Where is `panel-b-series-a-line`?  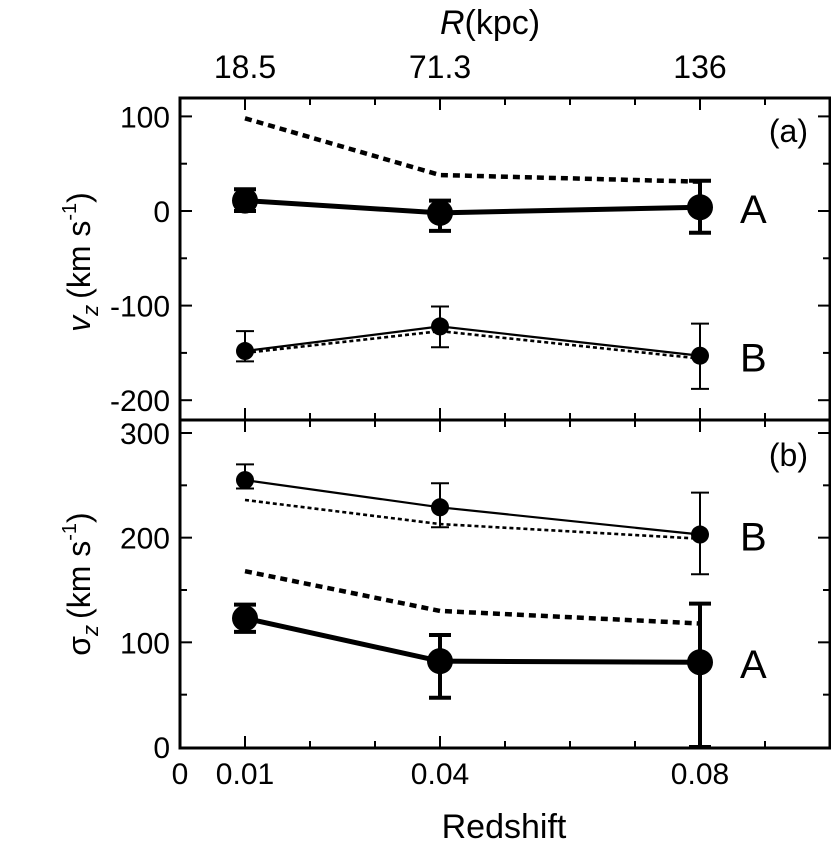 panel-b-series-a-line is located at coordinates (472, 640).